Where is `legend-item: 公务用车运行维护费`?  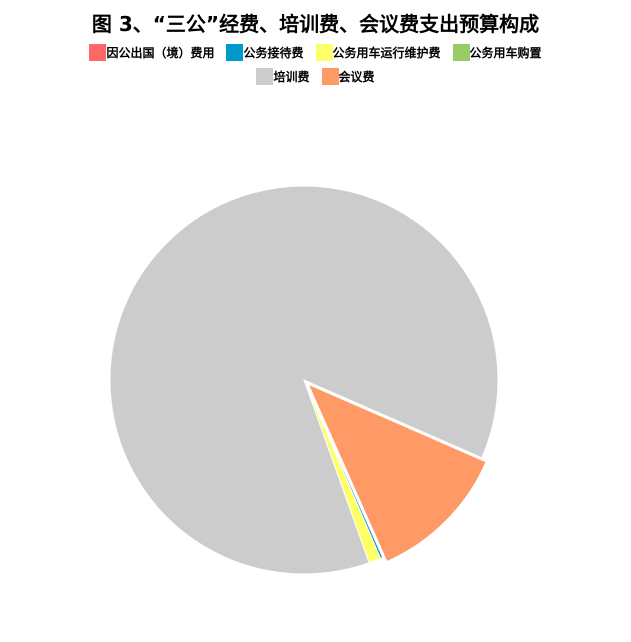 legend-item: 公务用车运行维护费 is located at coordinates (378, 52).